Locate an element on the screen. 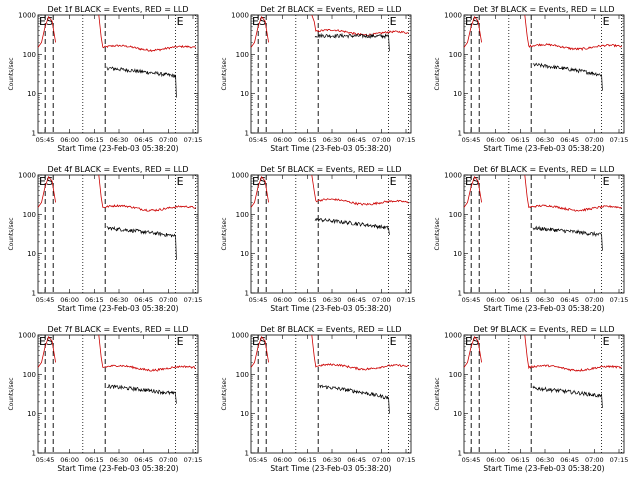  panel-title: Det 2f BLACK = Events, RED = LLD is located at coordinates (330, 9).